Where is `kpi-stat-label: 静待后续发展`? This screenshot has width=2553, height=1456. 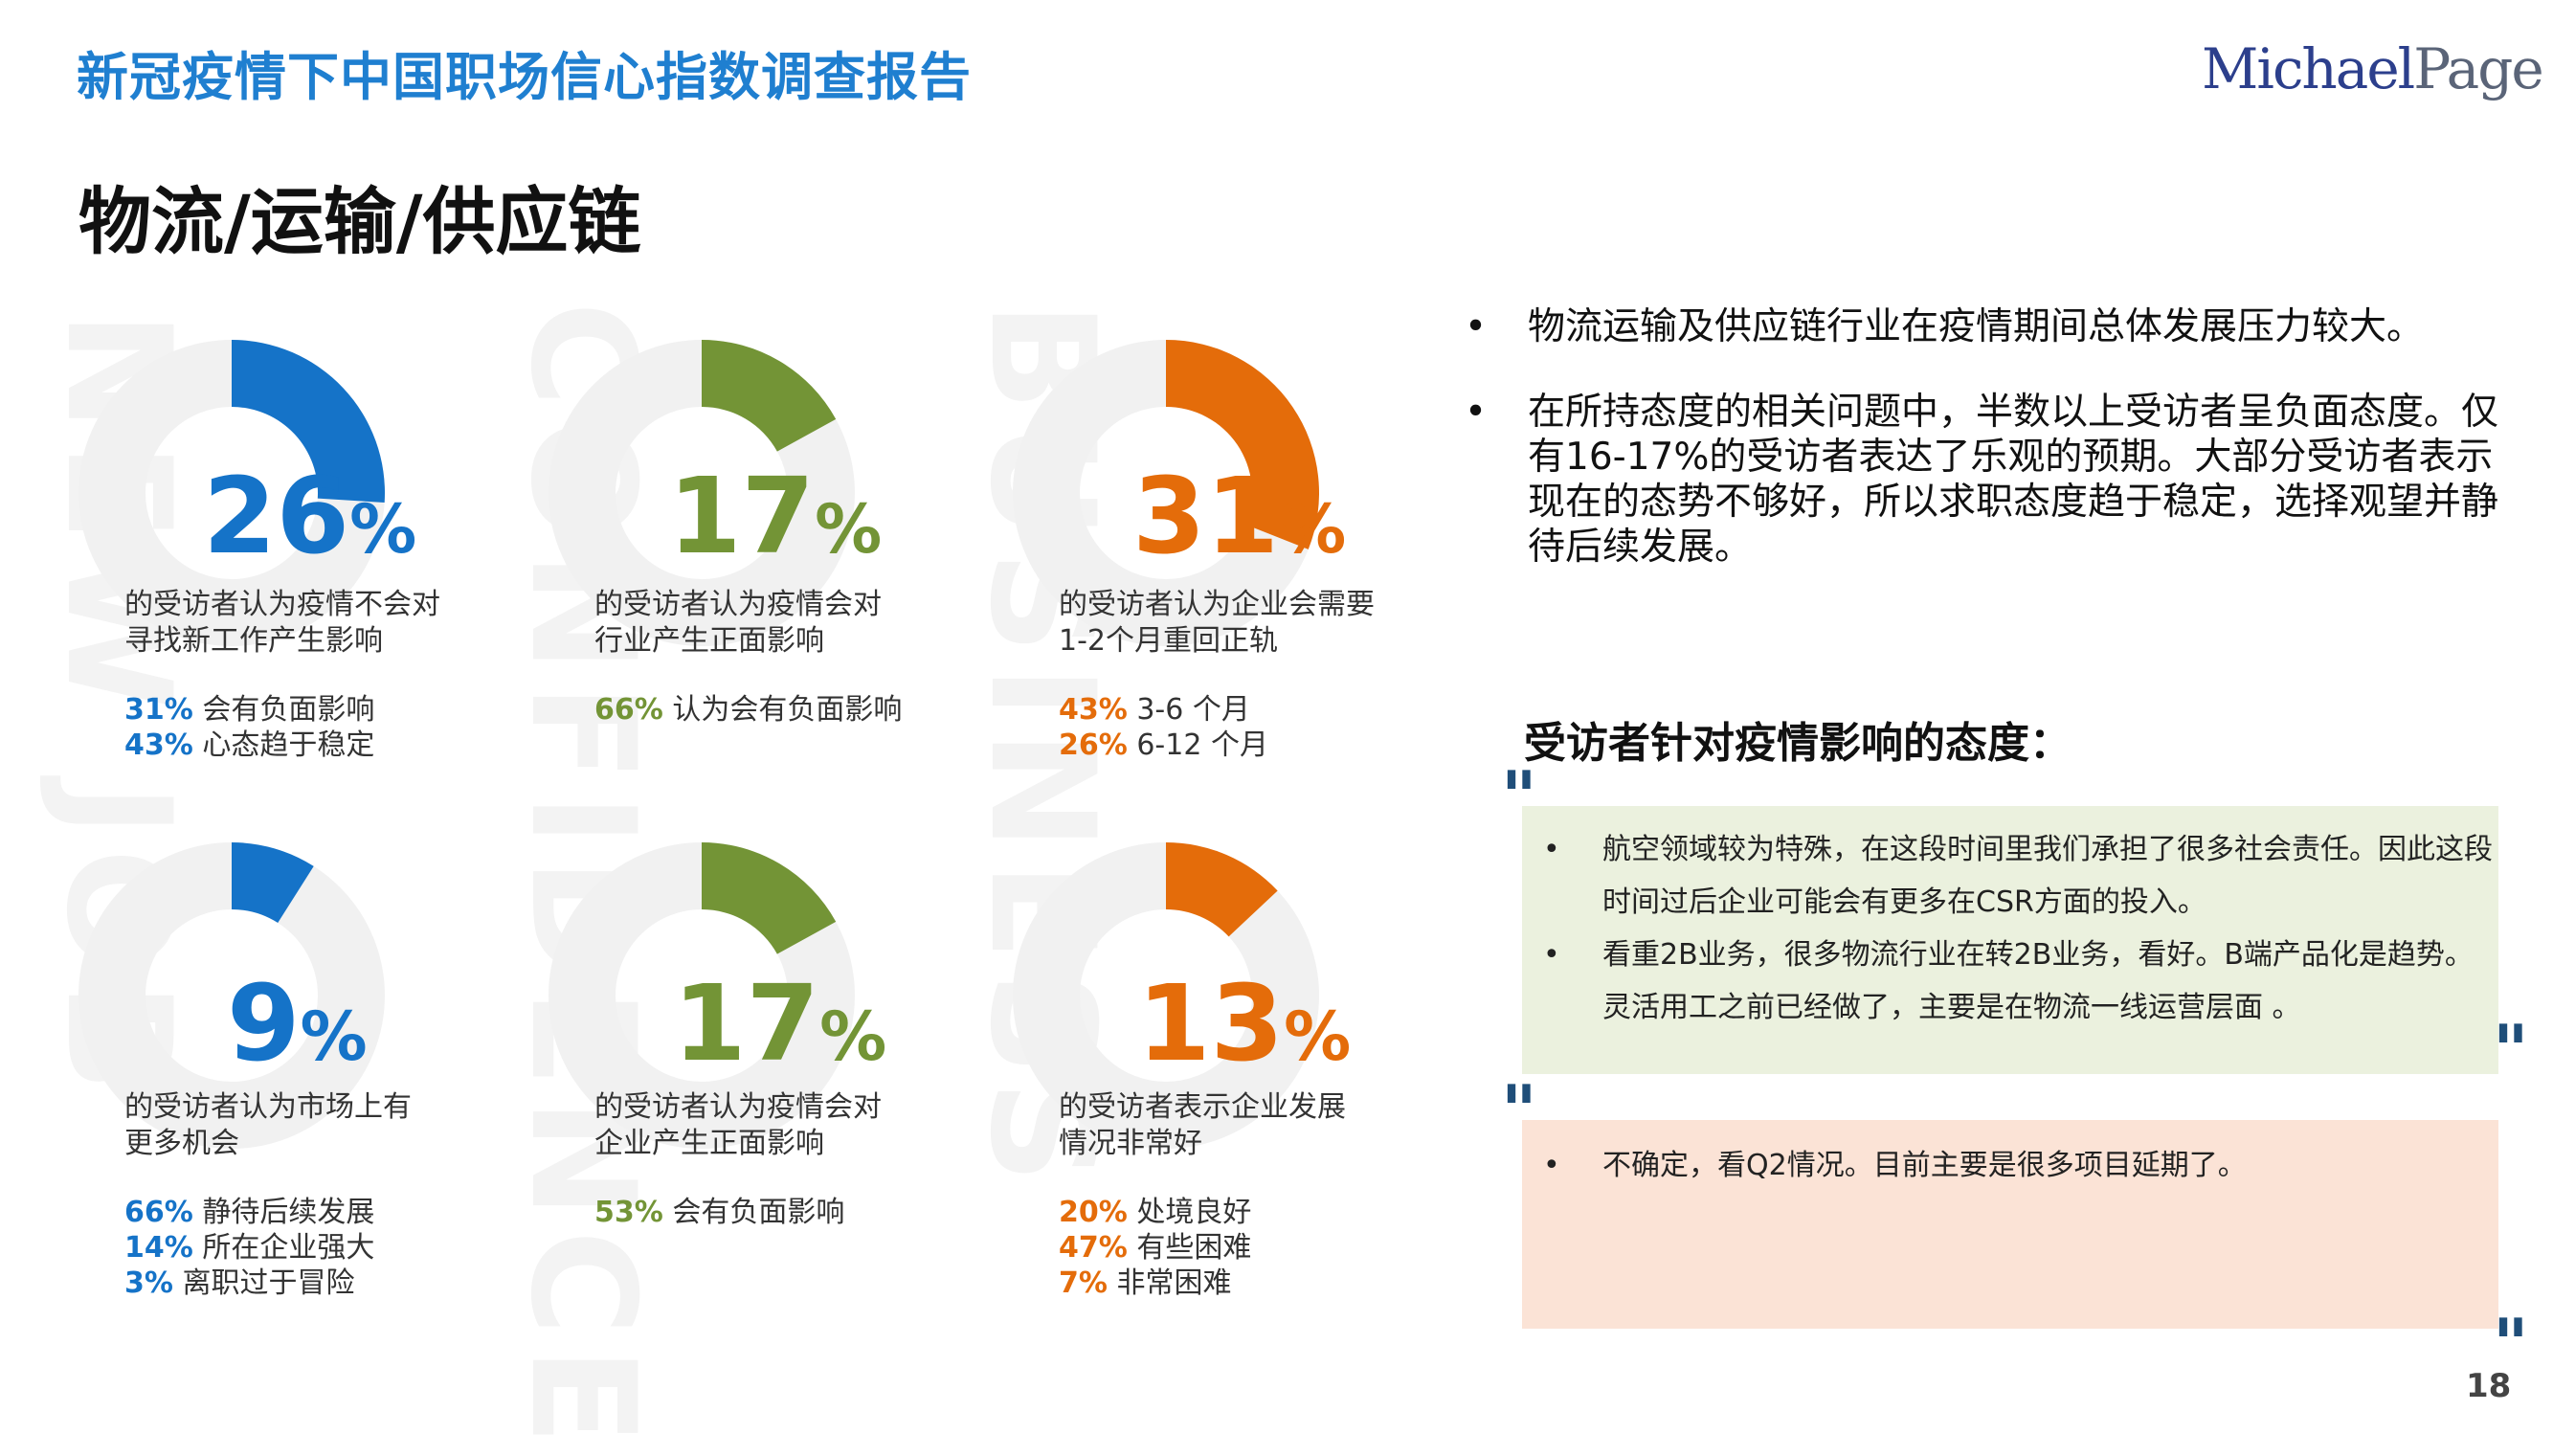
kpi-stat-label: 静待后续发展 is located at coordinates (283, 1213).